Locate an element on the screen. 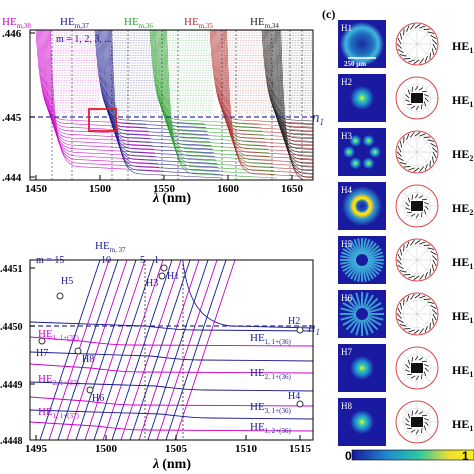  bottom-ref-label: n1 is located at coordinates (314, 328).